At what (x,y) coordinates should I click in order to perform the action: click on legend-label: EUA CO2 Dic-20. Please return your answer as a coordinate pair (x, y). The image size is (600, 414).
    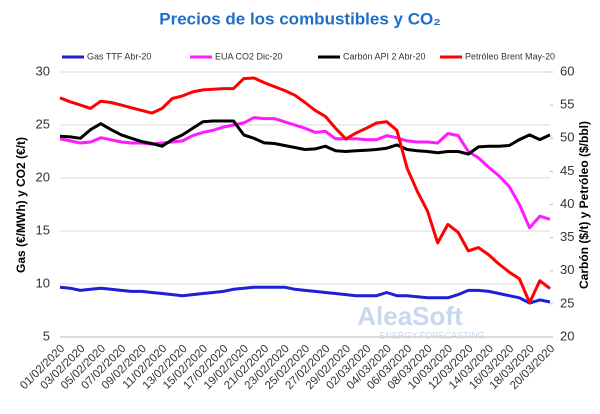
    Looking at the image, I should click on (249, 56).